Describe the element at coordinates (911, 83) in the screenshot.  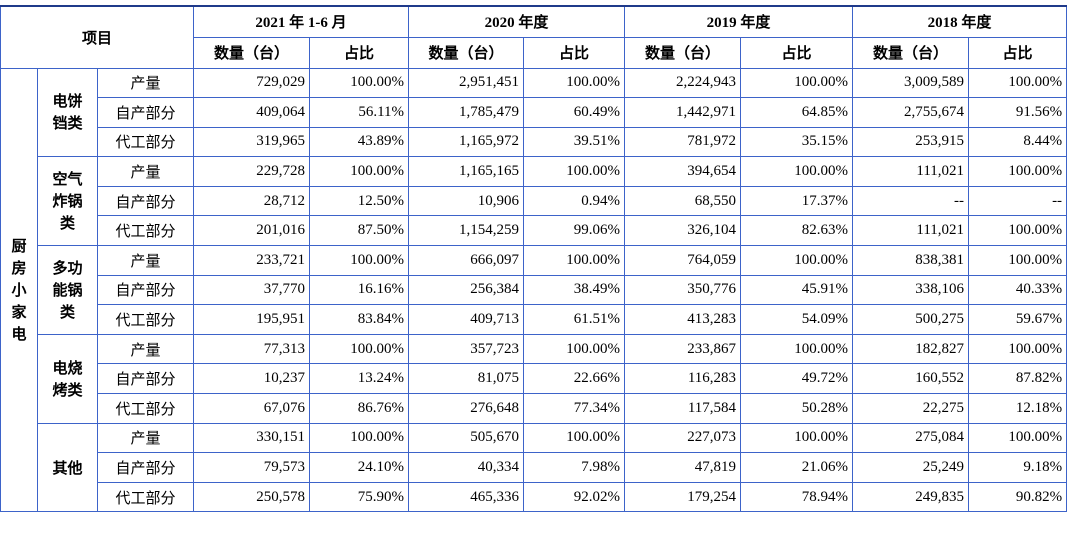
I see `value-cell: 3,009,589` at that location.